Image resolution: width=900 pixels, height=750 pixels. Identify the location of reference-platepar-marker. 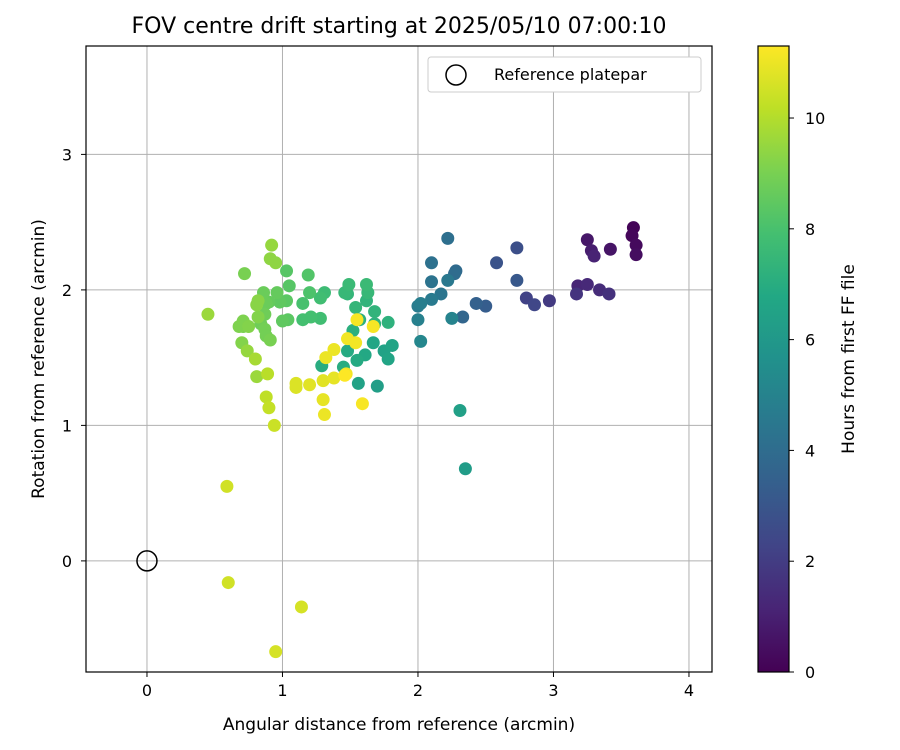
(147, 561).